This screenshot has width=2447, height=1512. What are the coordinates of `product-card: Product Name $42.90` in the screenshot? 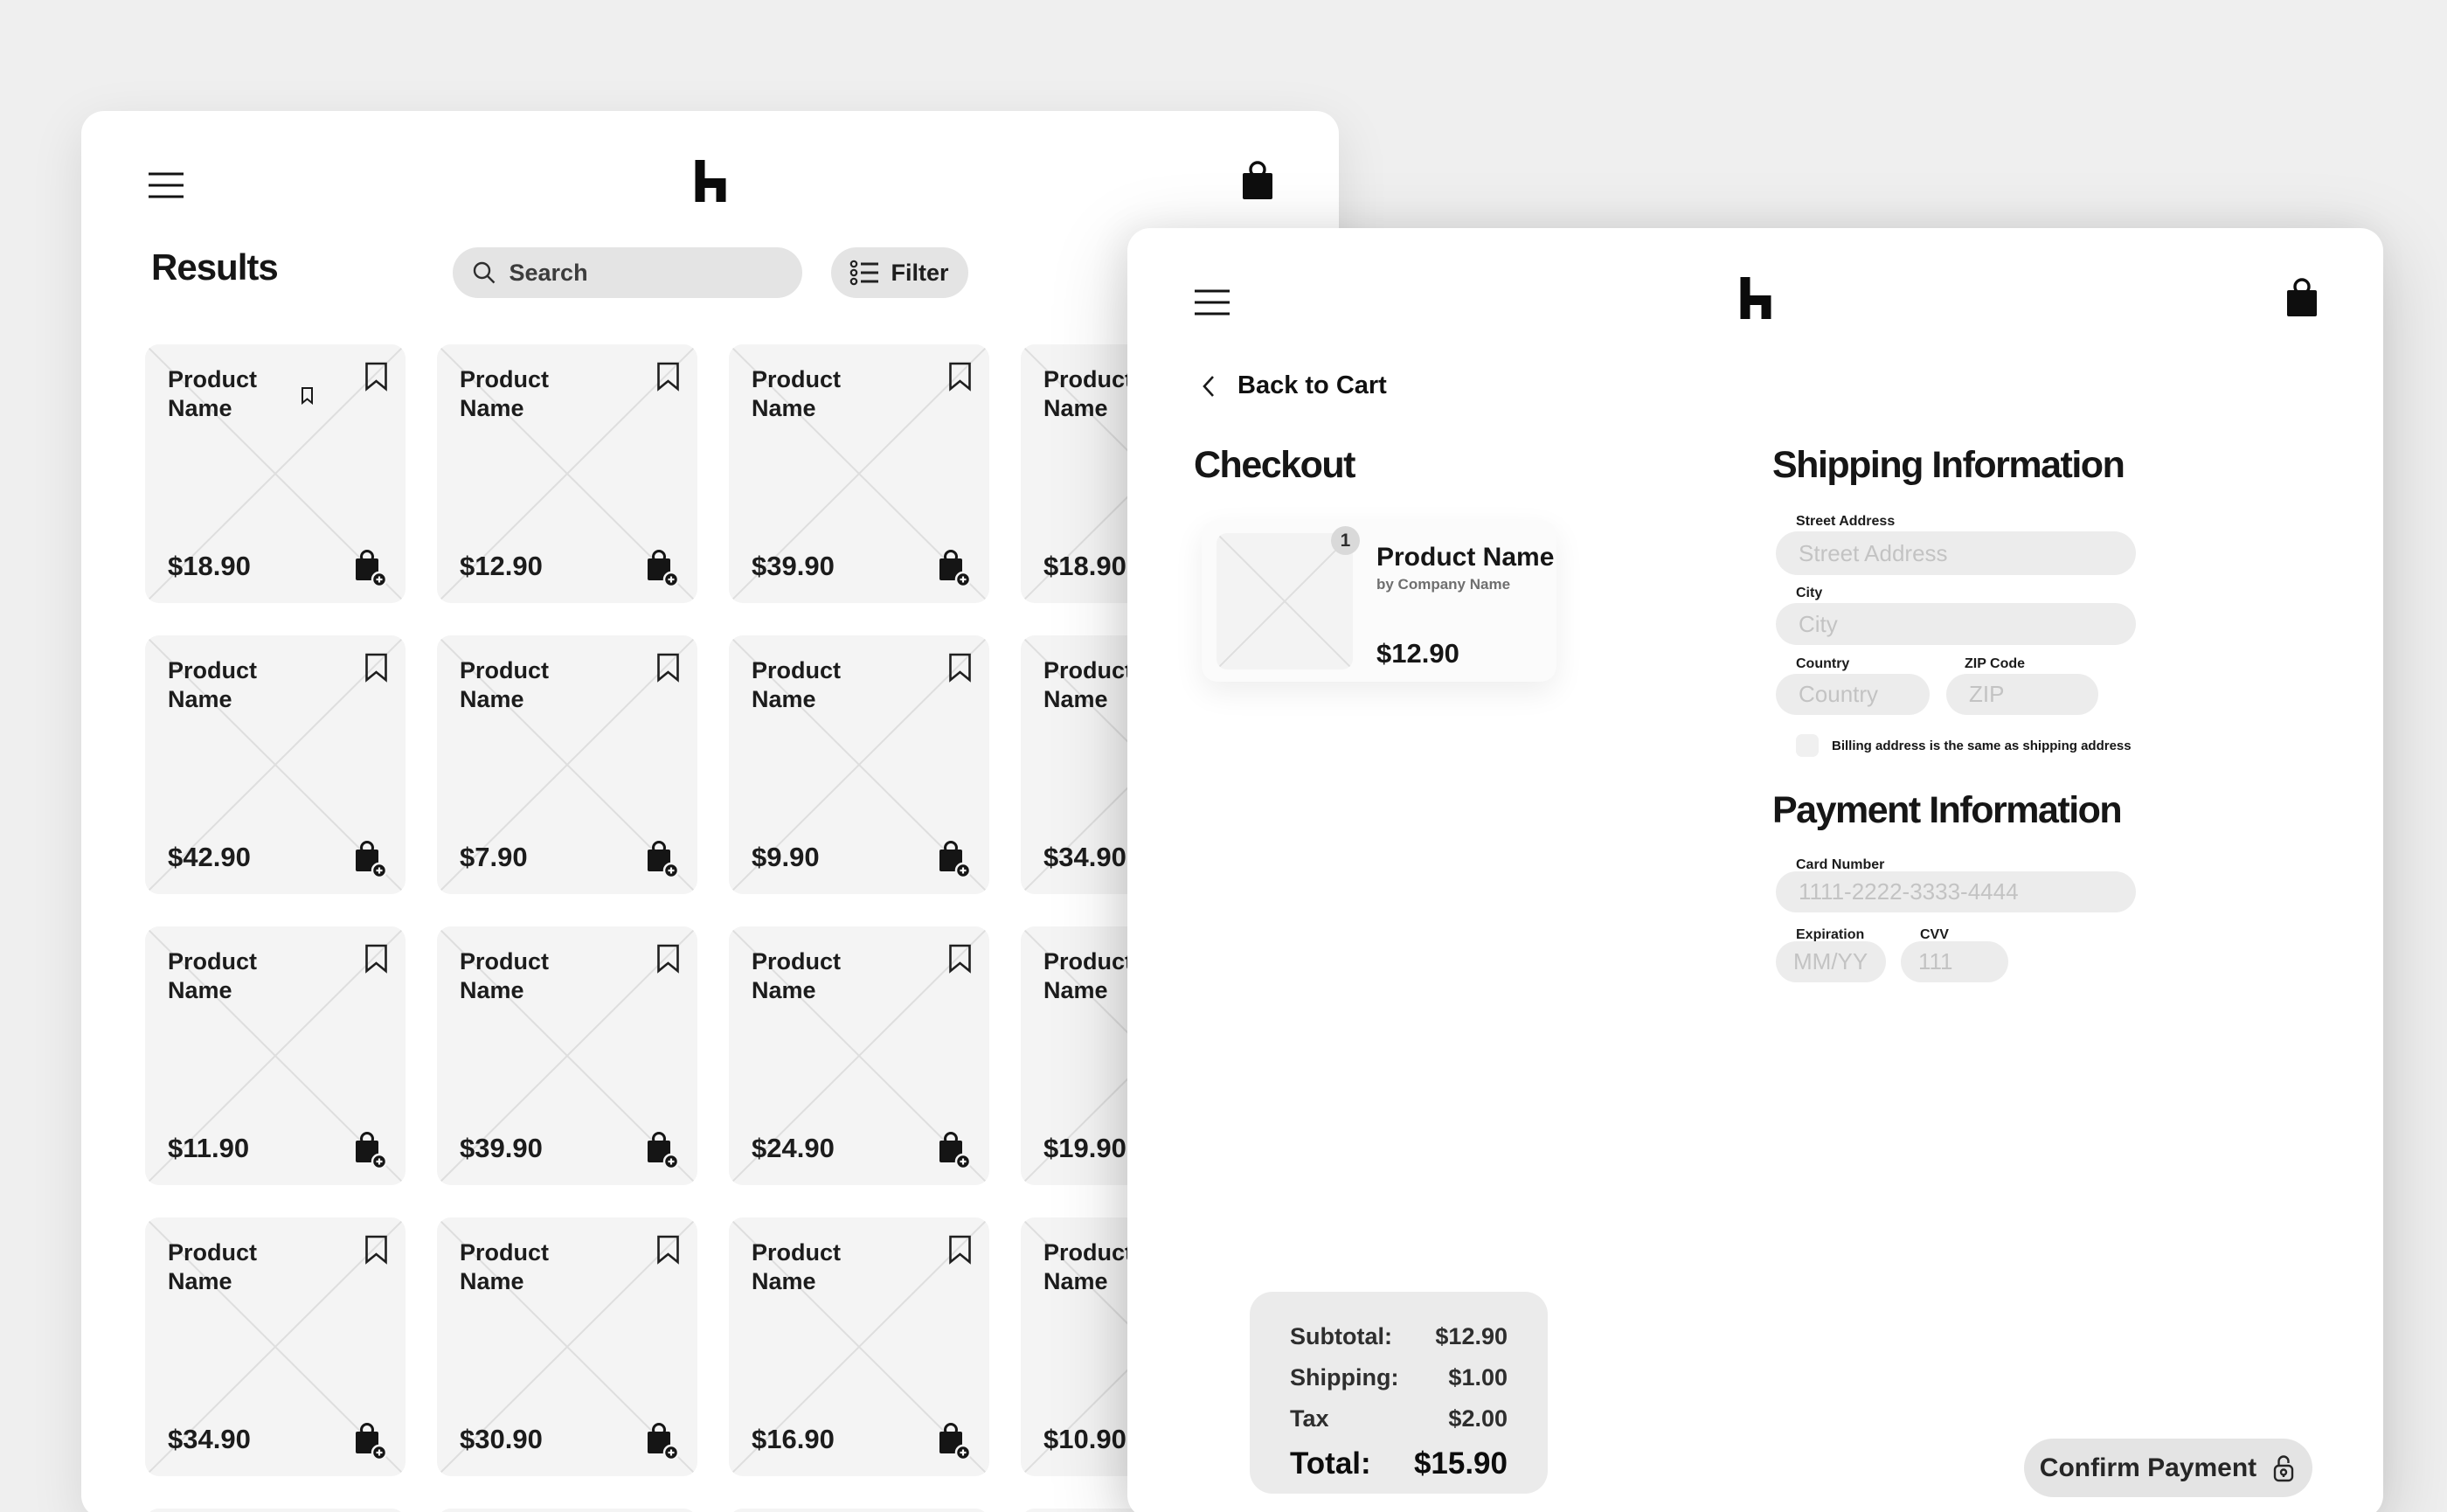 It's located at (275, 764).